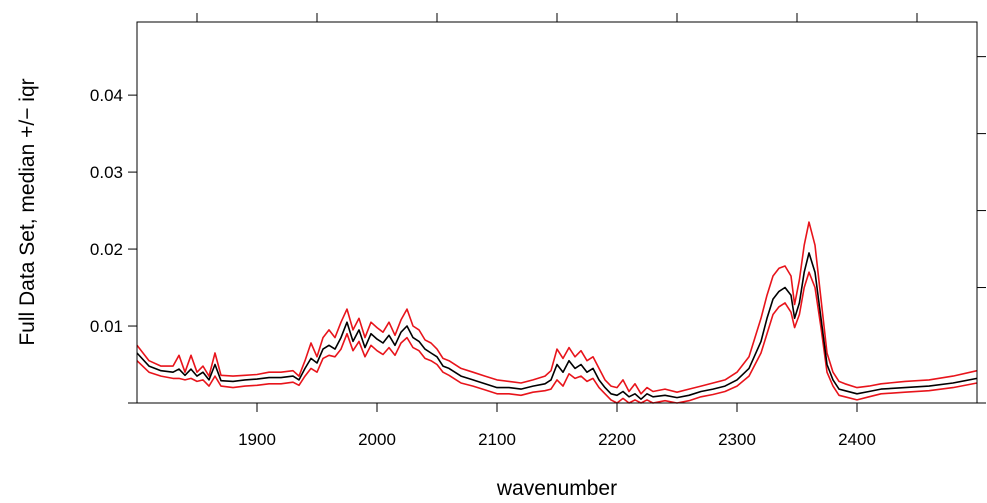 The image size is (987, 503). Describe the element at coordinates (377, 439) in the screenshot. I see `x-tick-label-2000: 2000` at that location.